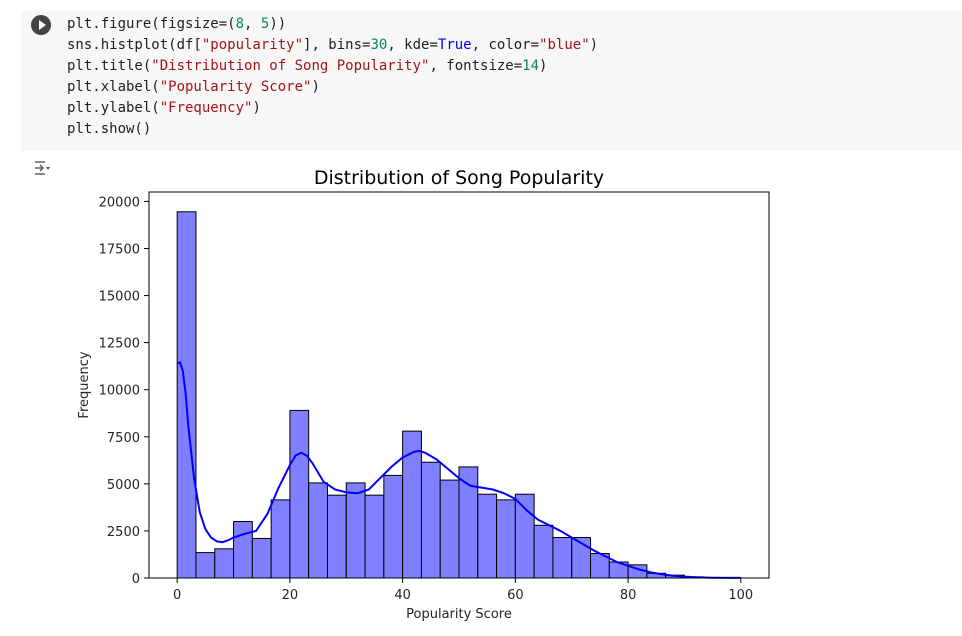  What do you see at coordinates (515, 595) in the screenshot?
I see `x-tick-label: 60` at bounding box center [515, 595].